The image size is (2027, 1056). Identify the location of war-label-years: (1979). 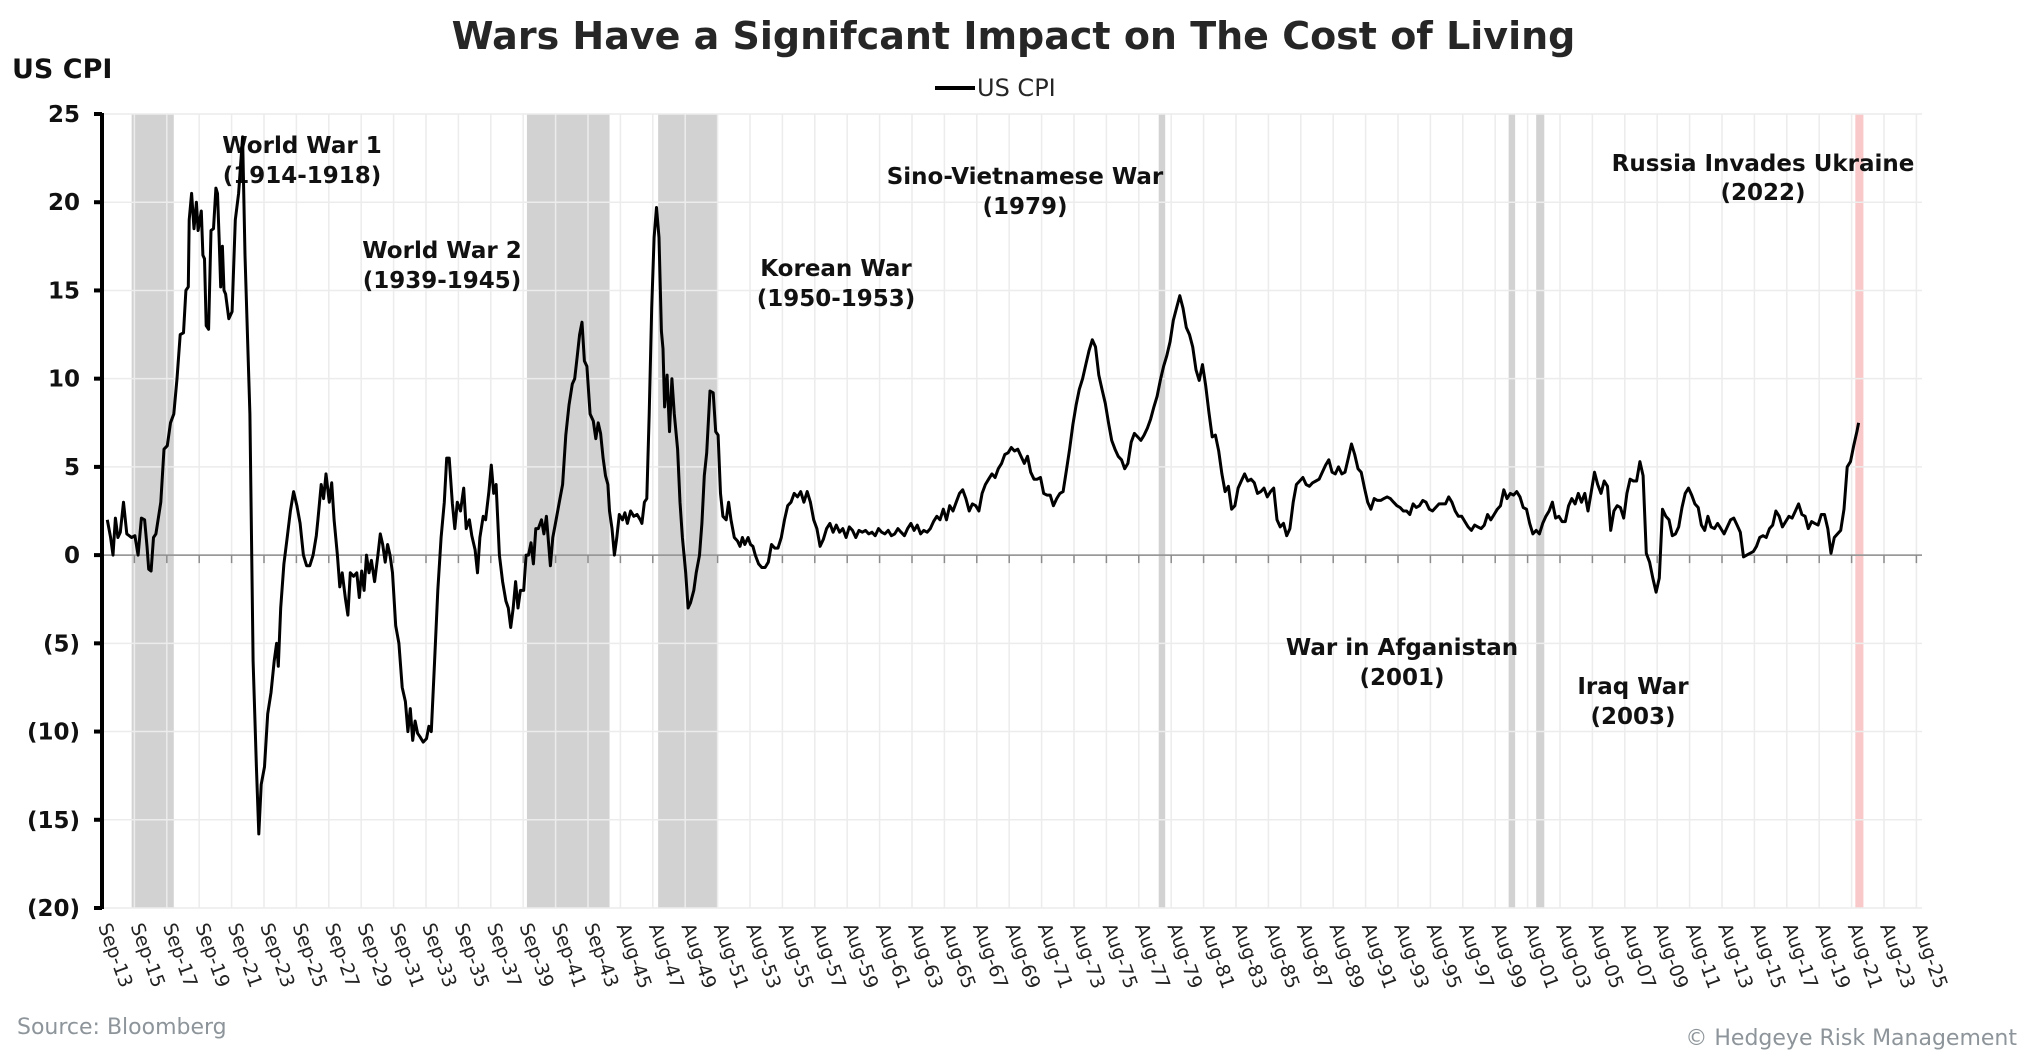
(1024, 207).